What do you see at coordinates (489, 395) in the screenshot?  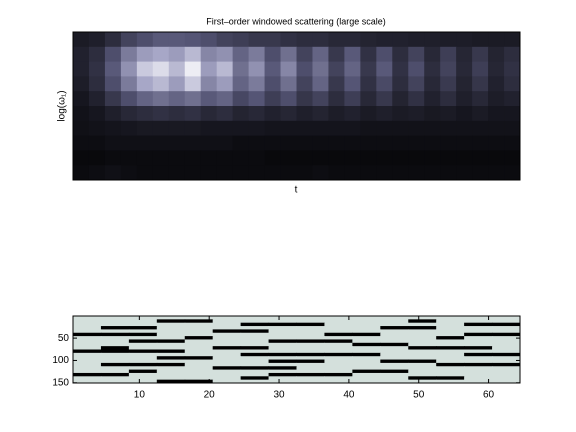 I see `x-tick-label: 60` at bounding box center [489, 395].